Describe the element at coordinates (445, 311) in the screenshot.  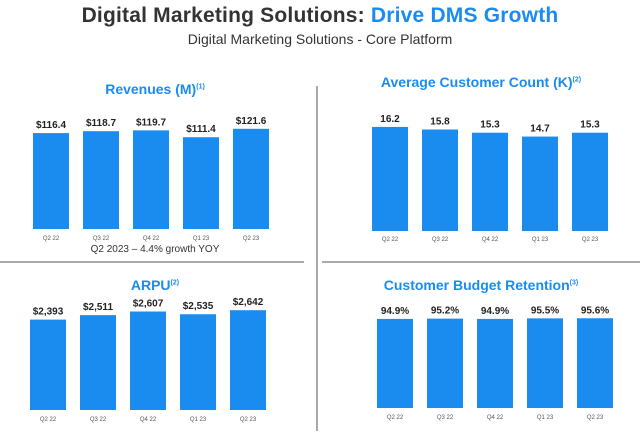
I see `data-label: 95.2%` at that location.